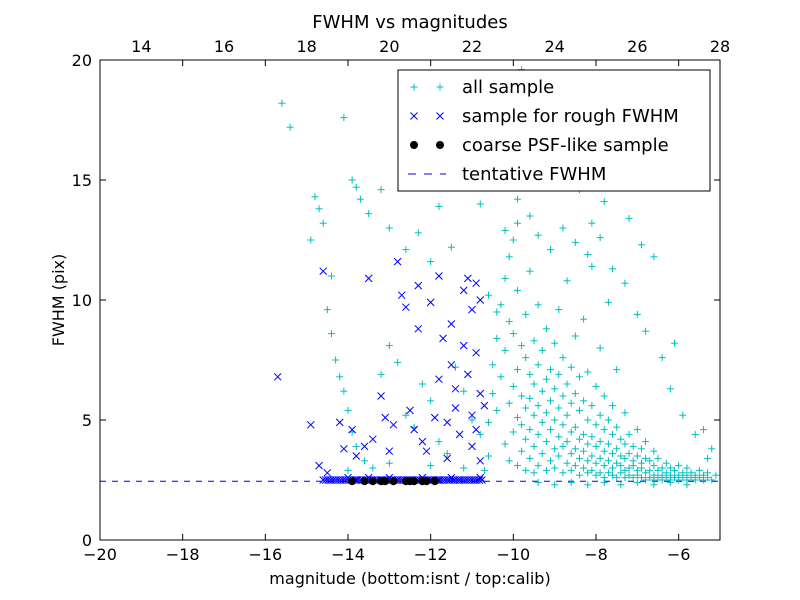 The image size is (800, 600). I want to click on series-psf-sample, so click(393, 481).